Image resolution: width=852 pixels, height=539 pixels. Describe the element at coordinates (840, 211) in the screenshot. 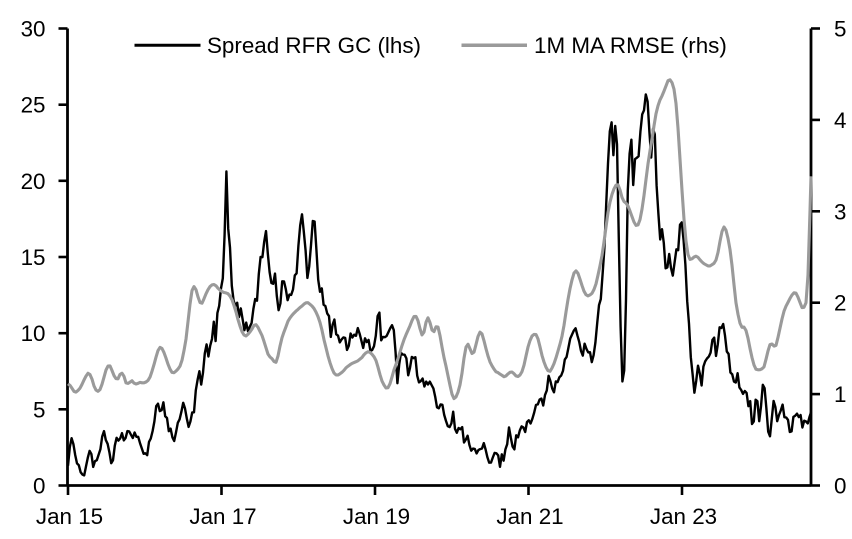

I see `svg-text: 3` at that location.